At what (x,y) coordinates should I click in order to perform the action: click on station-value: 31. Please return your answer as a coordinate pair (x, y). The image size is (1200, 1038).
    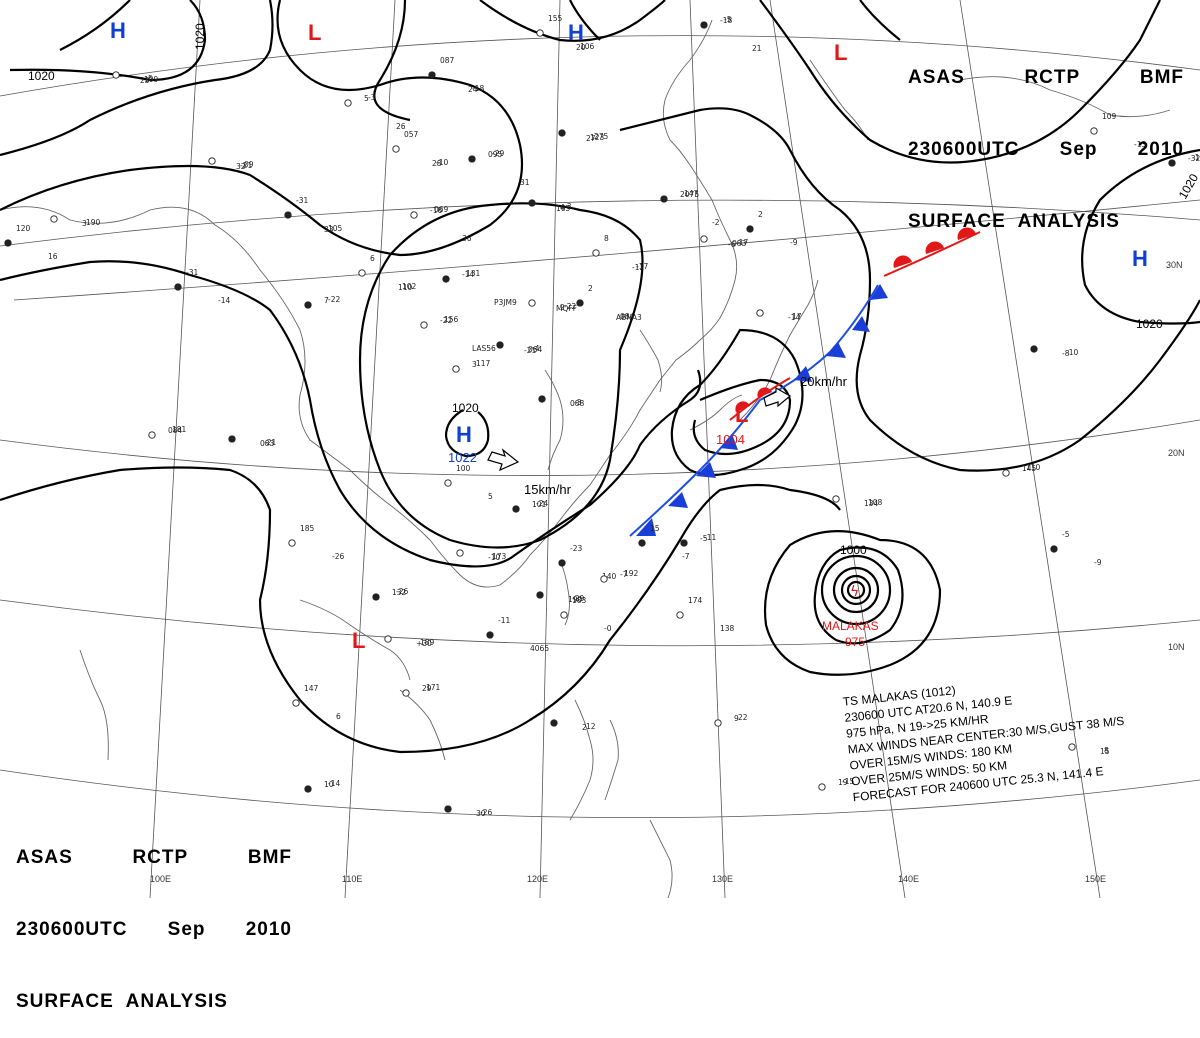
    Looking at the image, I should click on (525, 182).